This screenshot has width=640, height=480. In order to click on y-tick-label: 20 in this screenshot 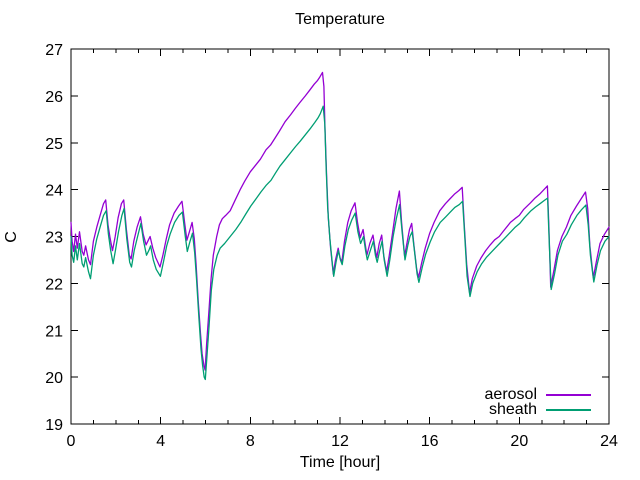, I will do `click(54, 378)`.